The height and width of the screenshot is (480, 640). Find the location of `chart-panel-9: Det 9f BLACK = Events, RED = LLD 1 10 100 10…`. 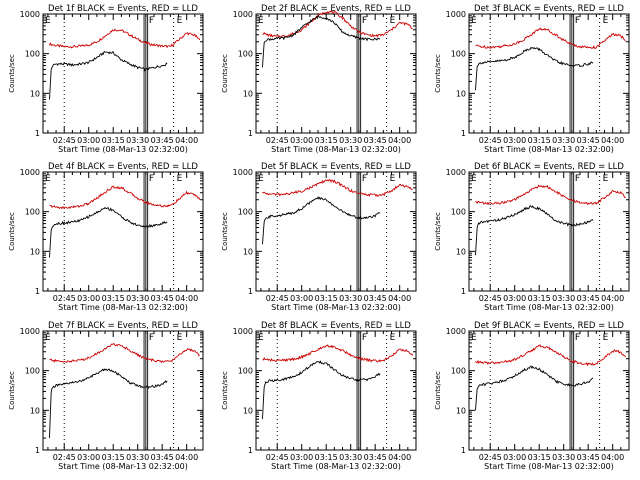

chart-panel-9: Det 9f BLACK = Events, RED = LLD 1 10 100 10… is located at coordinates (532, 396).